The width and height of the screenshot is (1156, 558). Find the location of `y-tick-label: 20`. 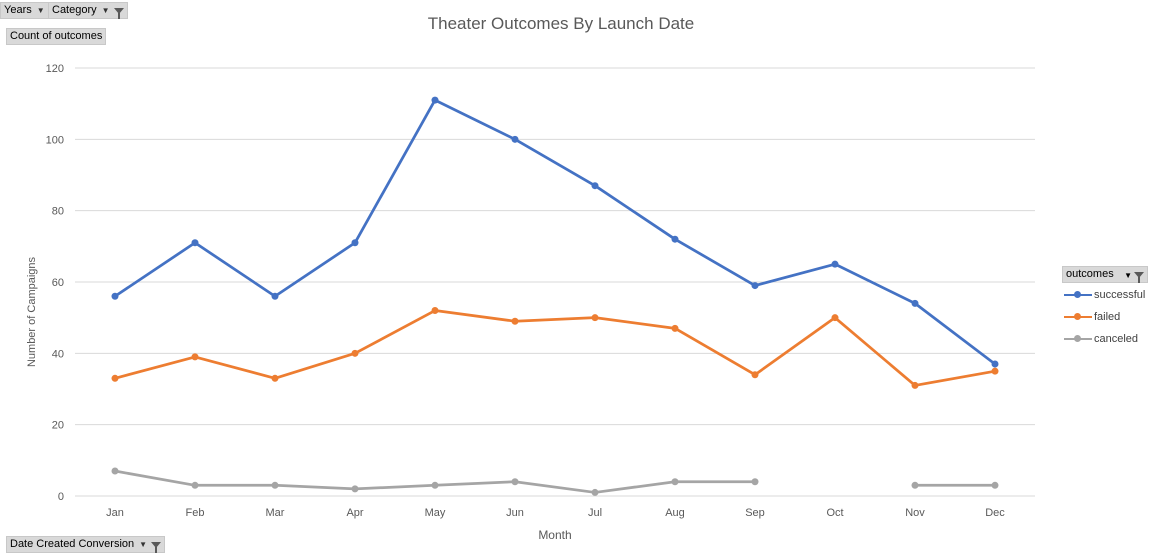

y-tick-label: 20 is located at coordinates (58, 426).